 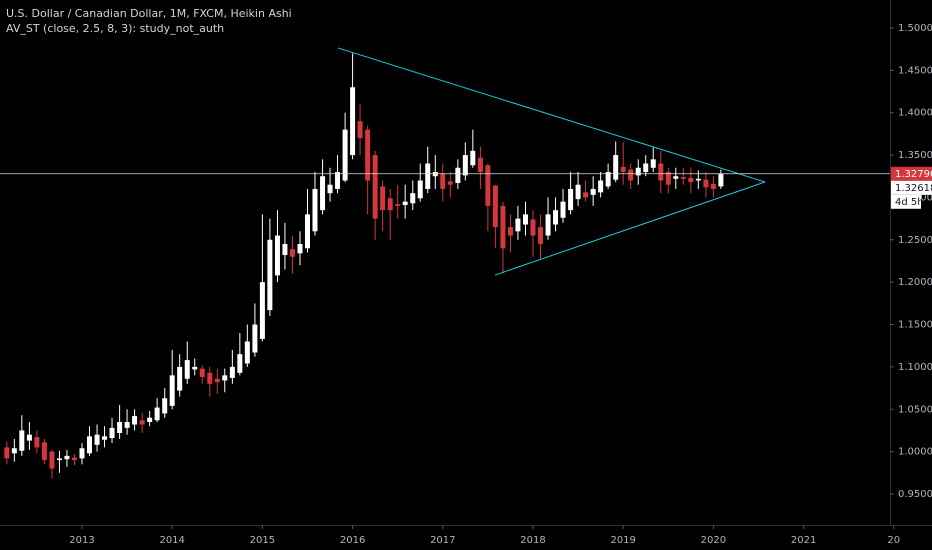 I want to click on close-price-box, so click(x=911, y=187).